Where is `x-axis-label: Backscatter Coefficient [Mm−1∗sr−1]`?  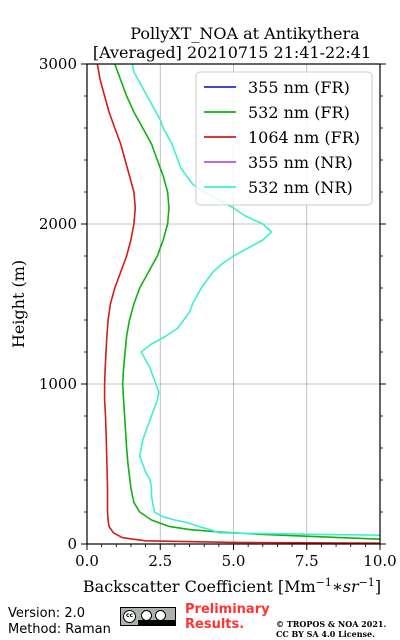
x-axis-label: Backscatter Coefficient [Mm−1∗sr−1] is located at coordinates (232, 586).